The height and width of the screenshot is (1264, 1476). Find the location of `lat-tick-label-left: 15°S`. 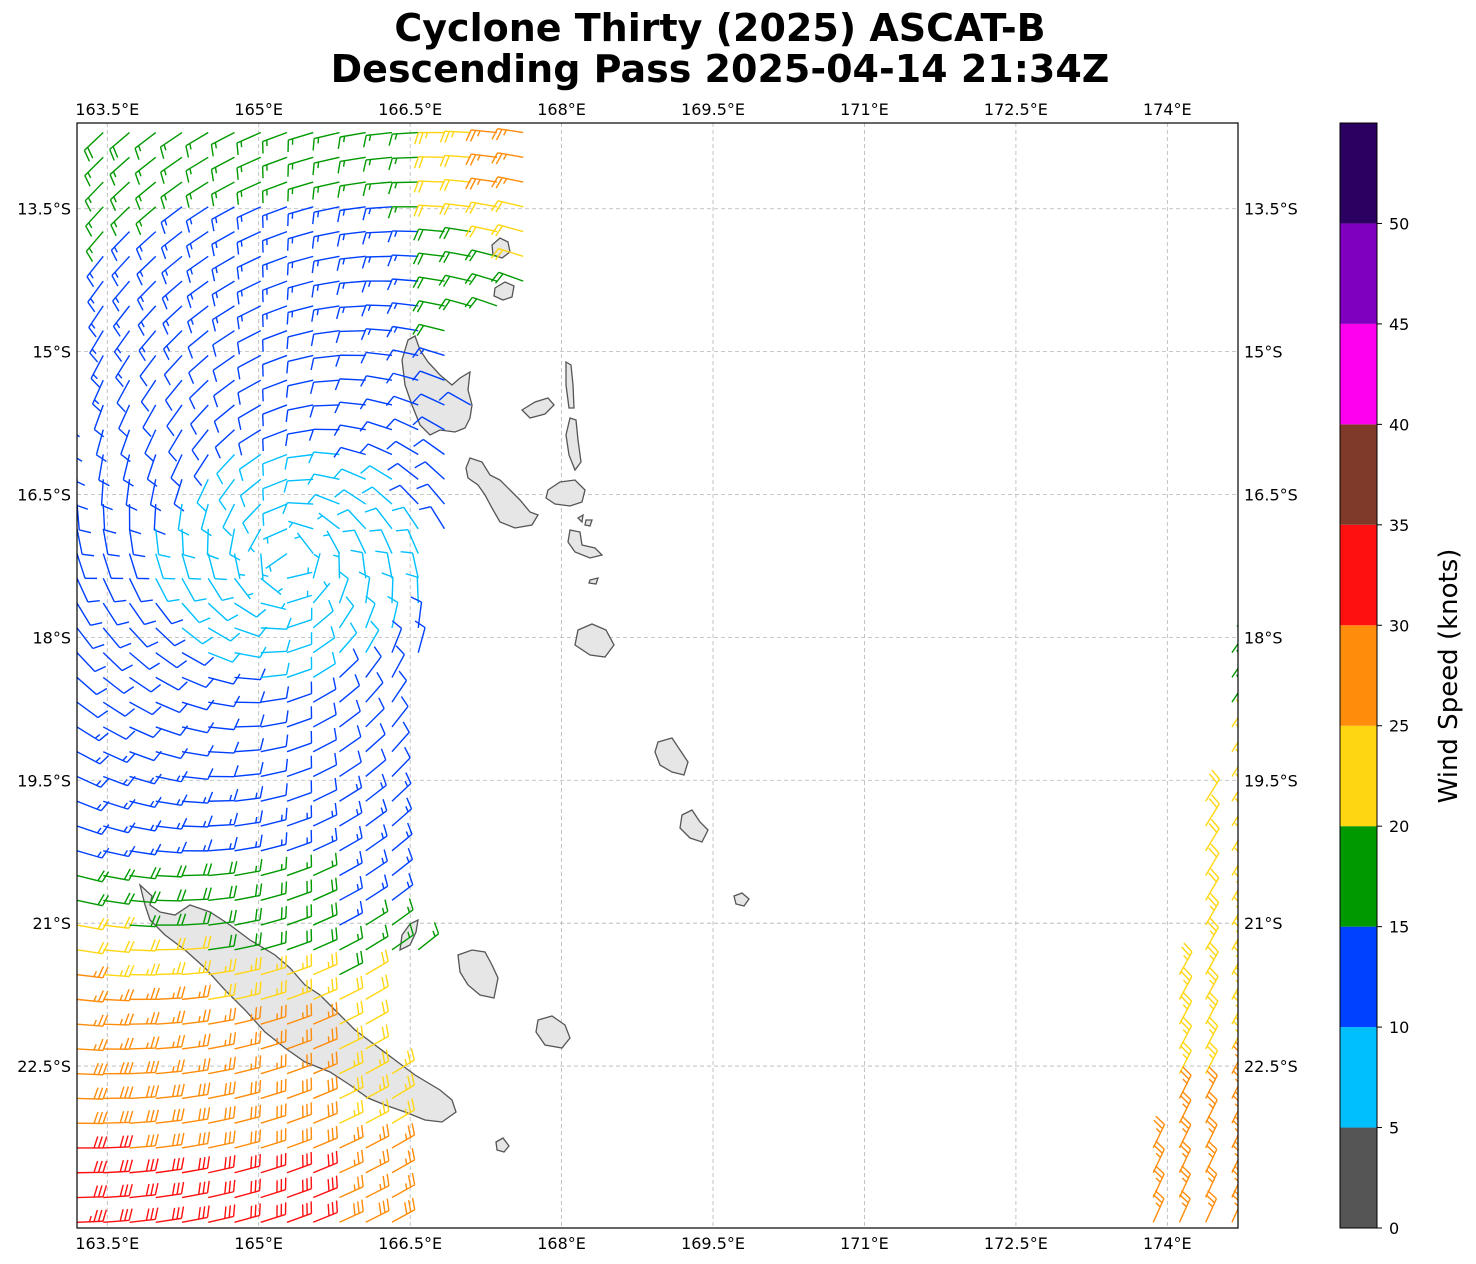

lat-tick-label-left: 15°S is located at coordinates (51, 352).